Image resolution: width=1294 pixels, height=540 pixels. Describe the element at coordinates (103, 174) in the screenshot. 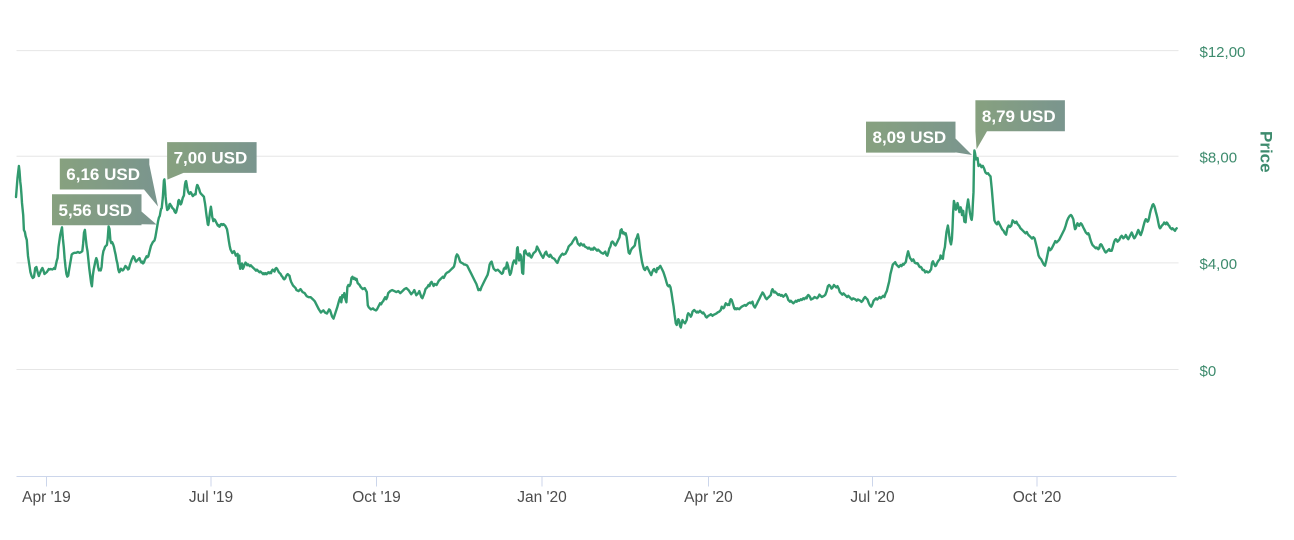

I see `svg-text: 6,16 USD` at that location.